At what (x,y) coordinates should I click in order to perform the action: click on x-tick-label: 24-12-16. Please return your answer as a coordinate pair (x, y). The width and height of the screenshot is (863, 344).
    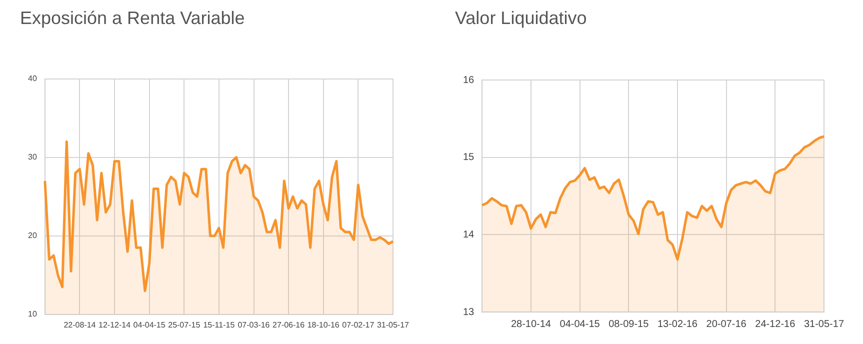
    Looking at the image, I should click on (775, 324).